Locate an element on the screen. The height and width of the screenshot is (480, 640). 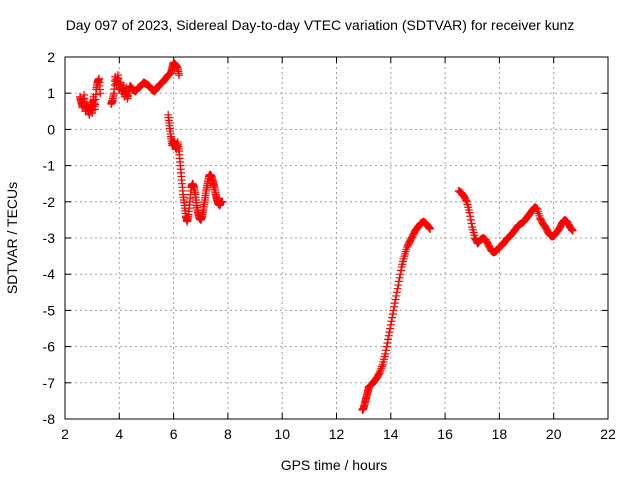
y-tick-label: -8 is located at coordinates (49, 419).